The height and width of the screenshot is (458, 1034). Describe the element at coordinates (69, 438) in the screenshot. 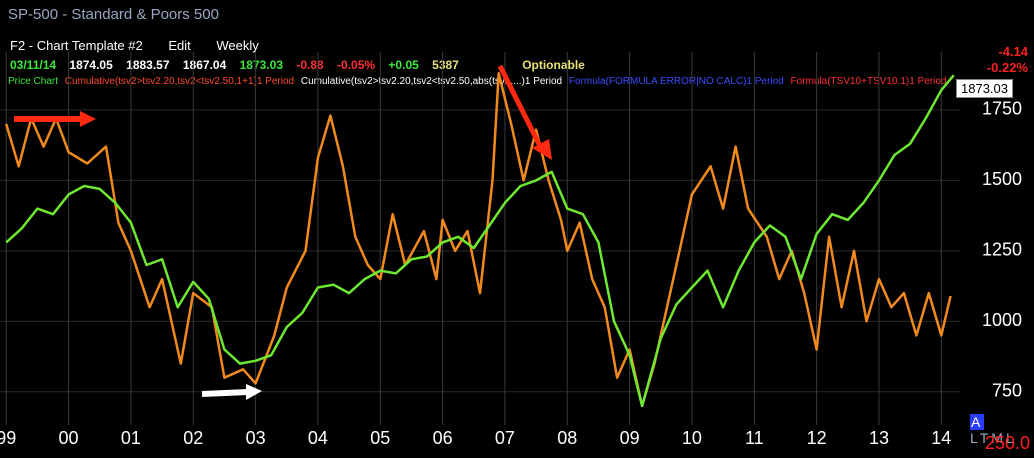

I see `x-tick-label: 00` at that location.